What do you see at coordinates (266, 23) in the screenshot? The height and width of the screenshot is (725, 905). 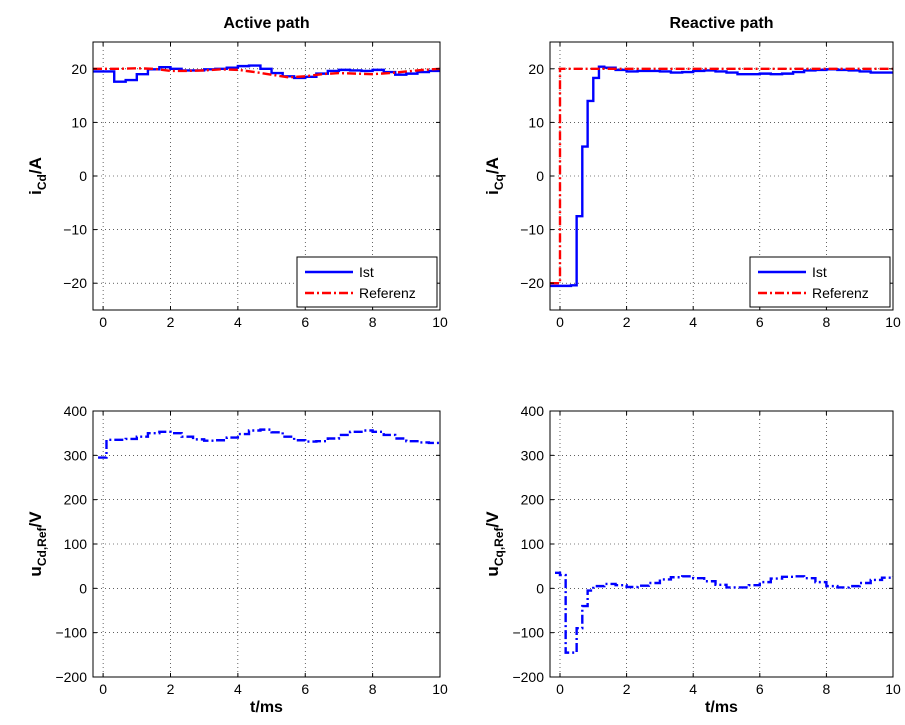 I see `chart-title: Active path` at bounding box center [266, 23].